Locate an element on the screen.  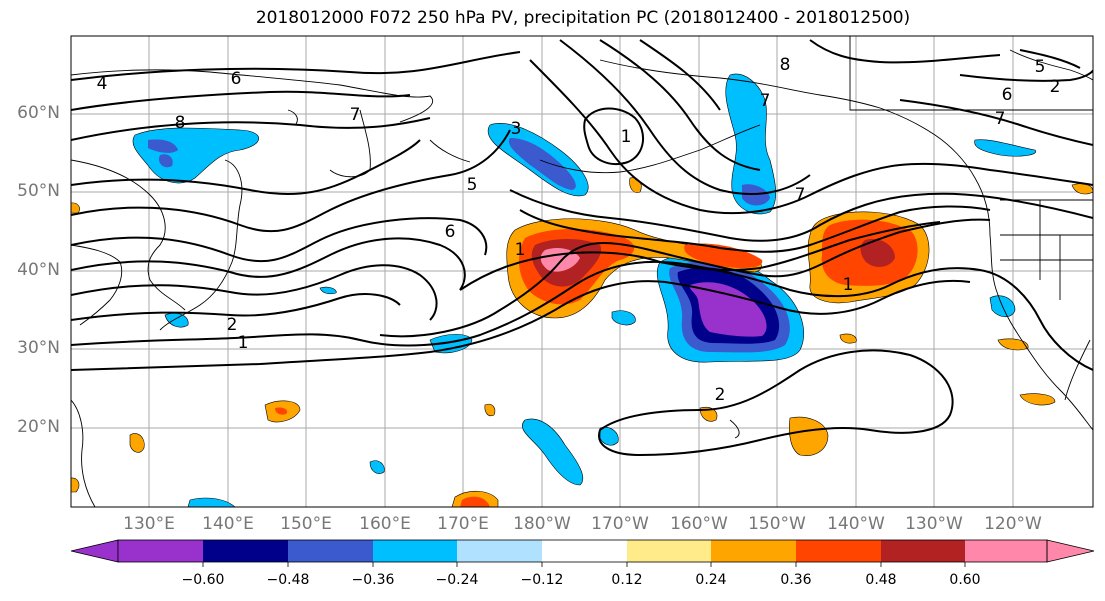
colorbar-tick-label: 0.24 is located at coordinates (711, 580).